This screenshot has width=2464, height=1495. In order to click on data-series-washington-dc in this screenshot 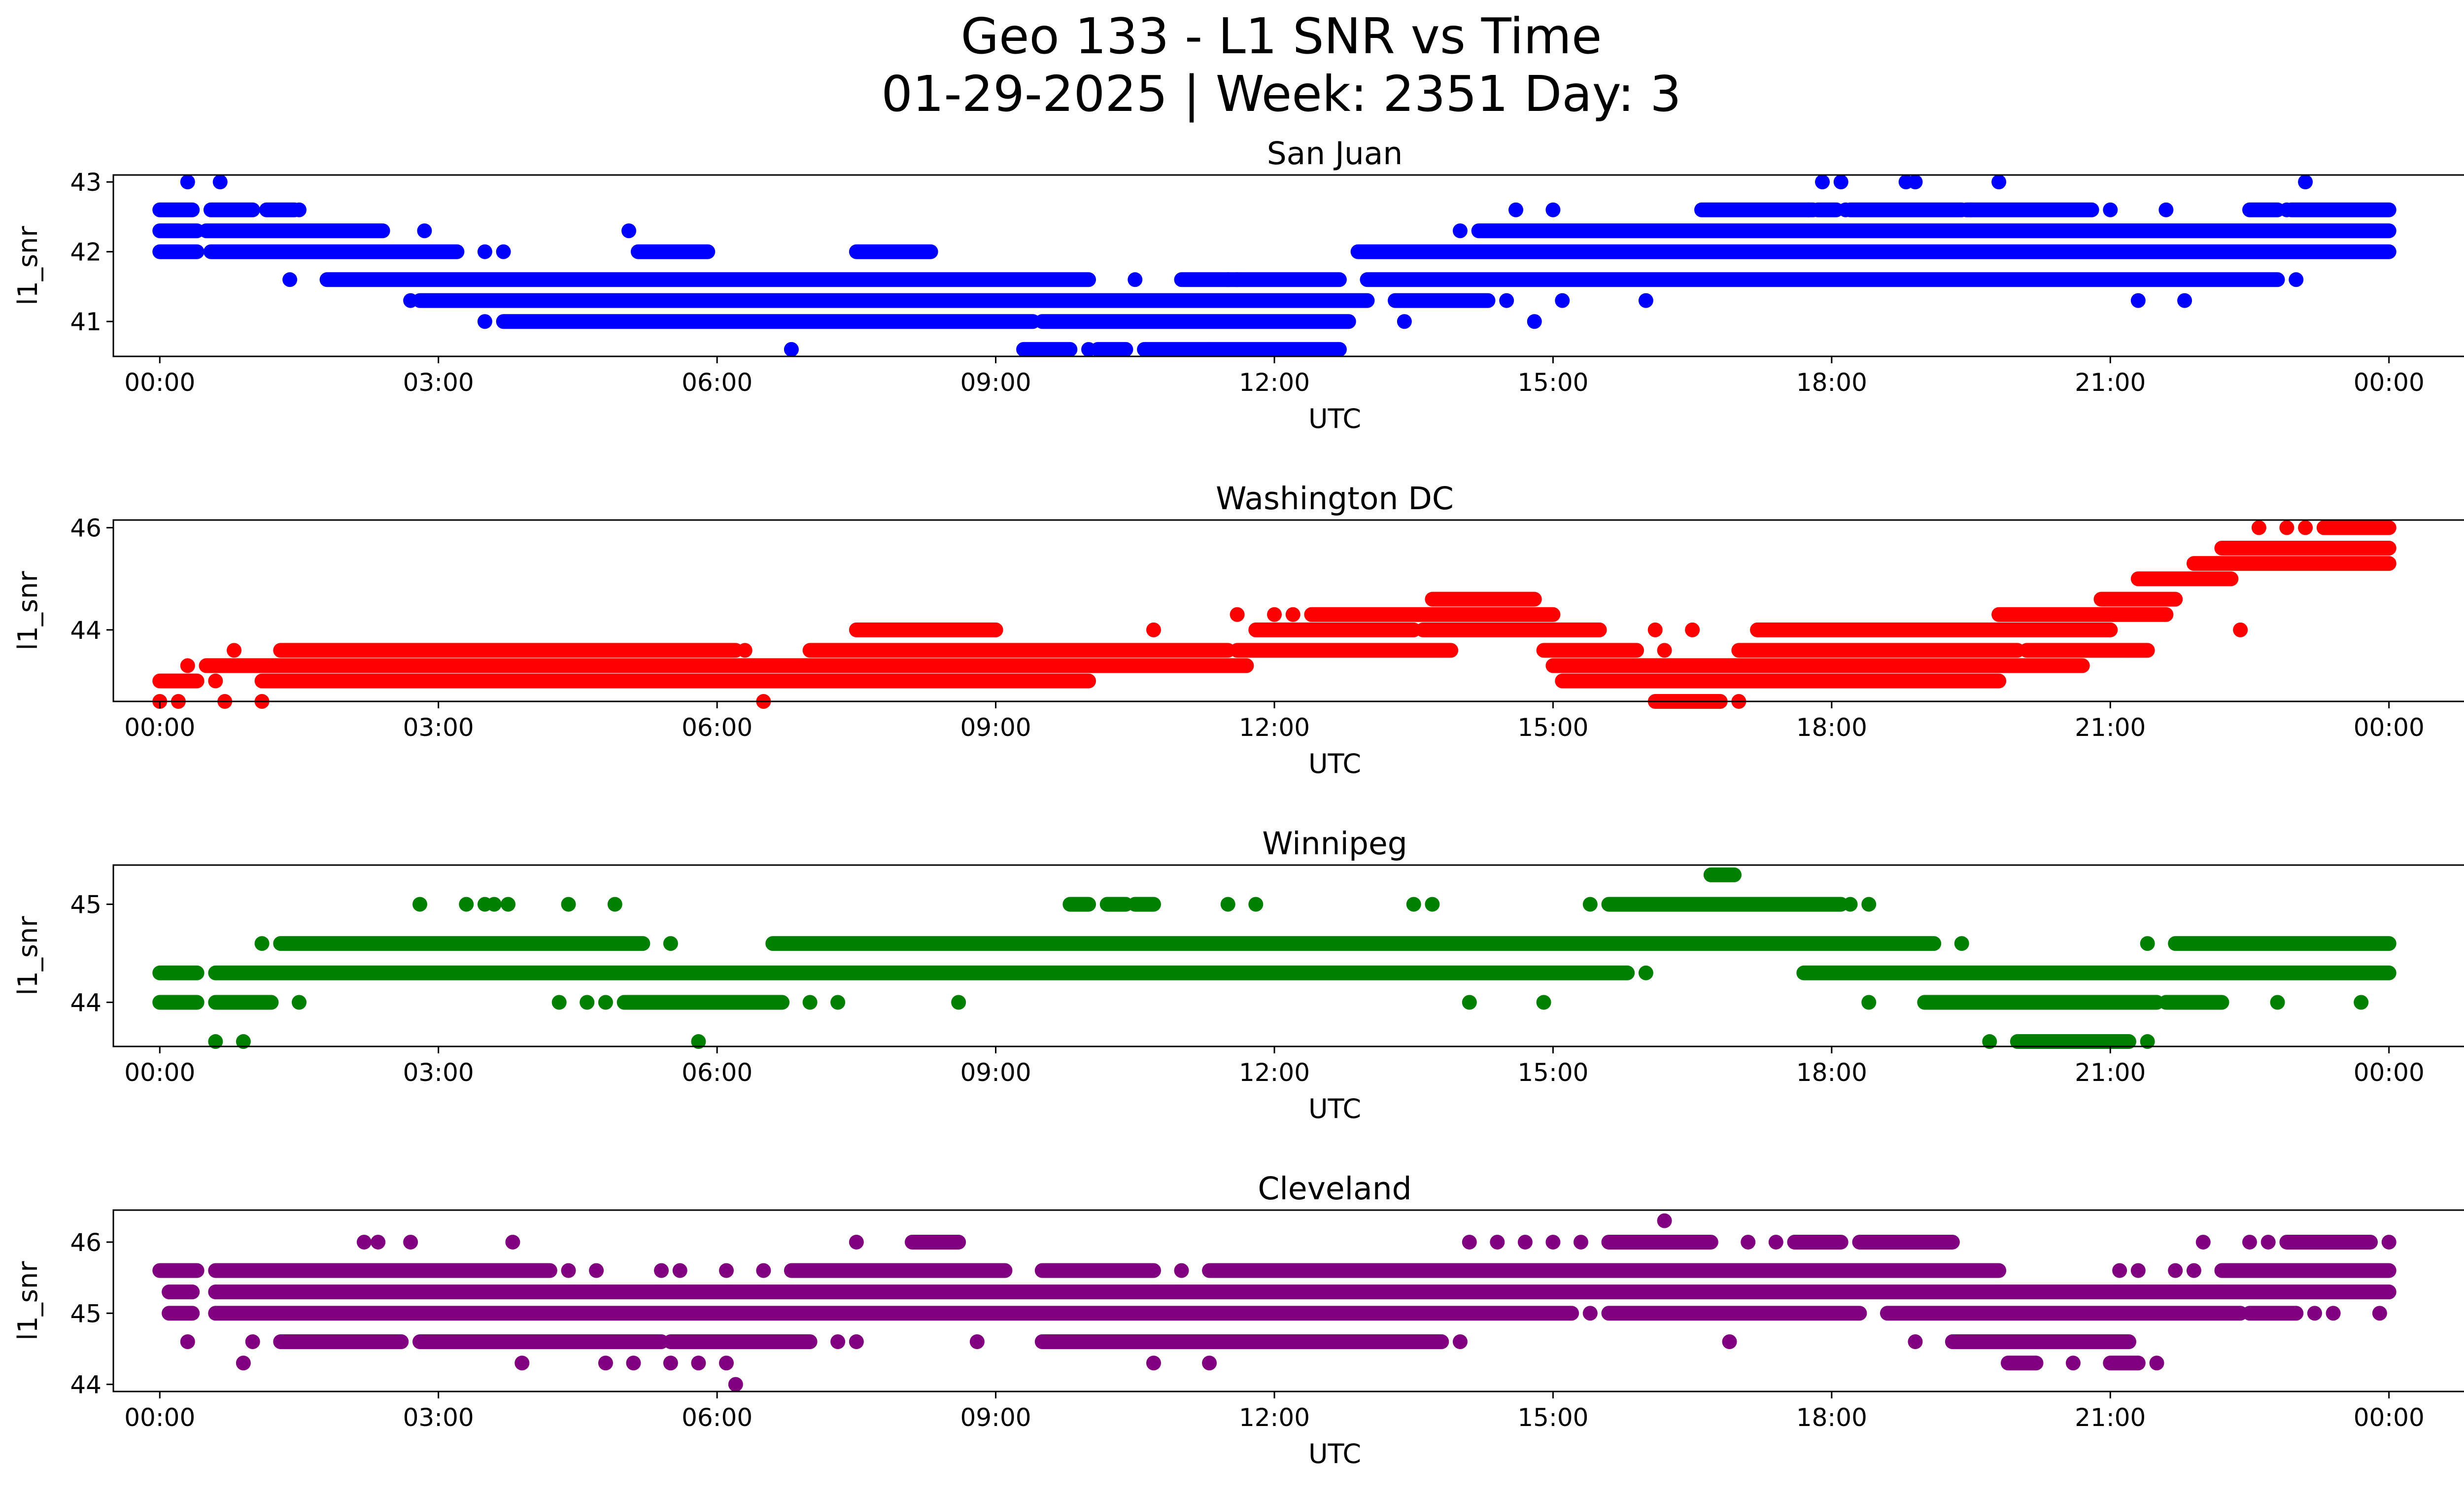, I will do `click(1274, 614)`.